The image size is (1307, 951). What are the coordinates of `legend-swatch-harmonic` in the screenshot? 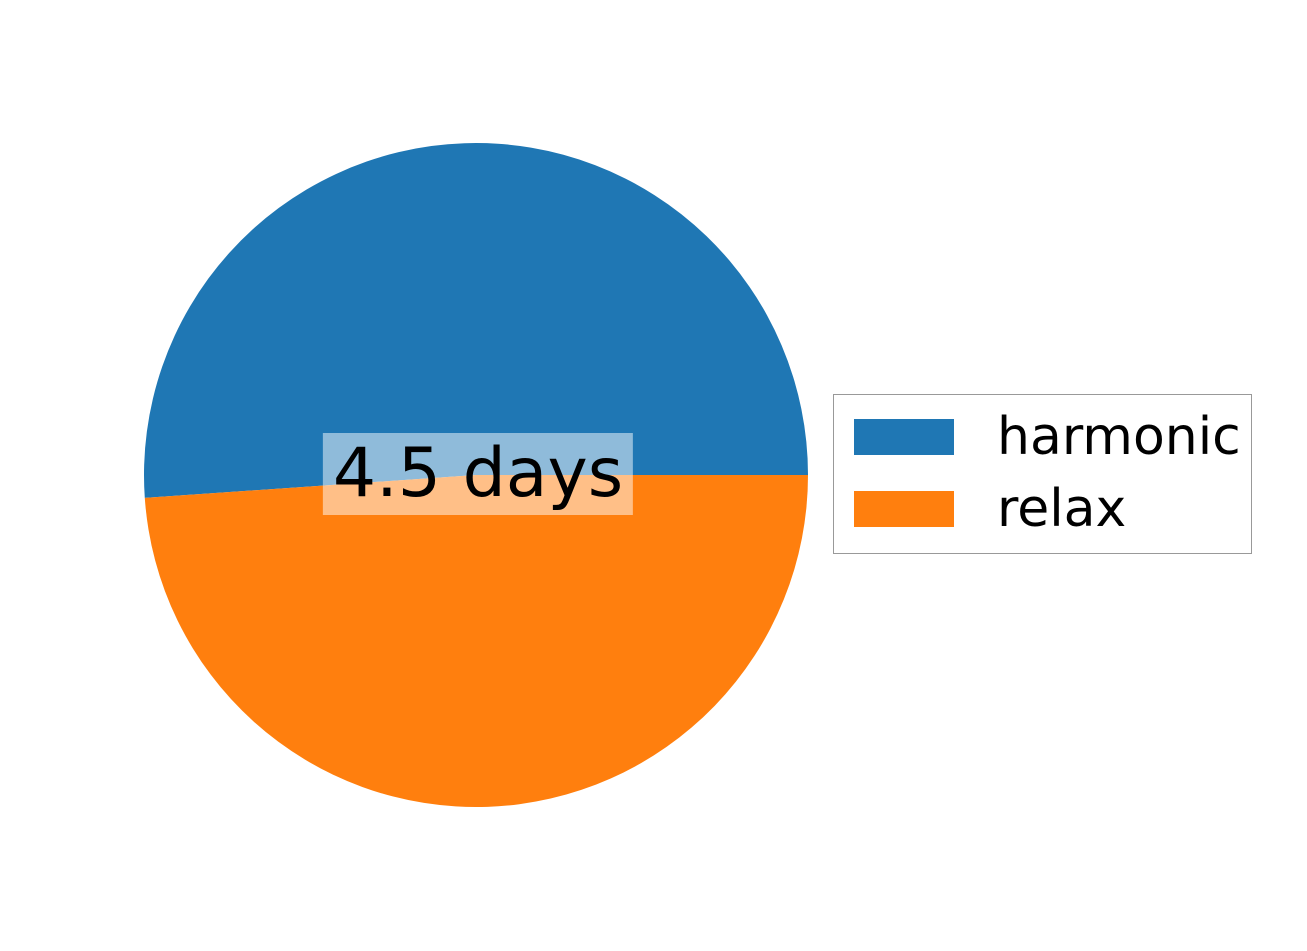 It's located at (904, 437).